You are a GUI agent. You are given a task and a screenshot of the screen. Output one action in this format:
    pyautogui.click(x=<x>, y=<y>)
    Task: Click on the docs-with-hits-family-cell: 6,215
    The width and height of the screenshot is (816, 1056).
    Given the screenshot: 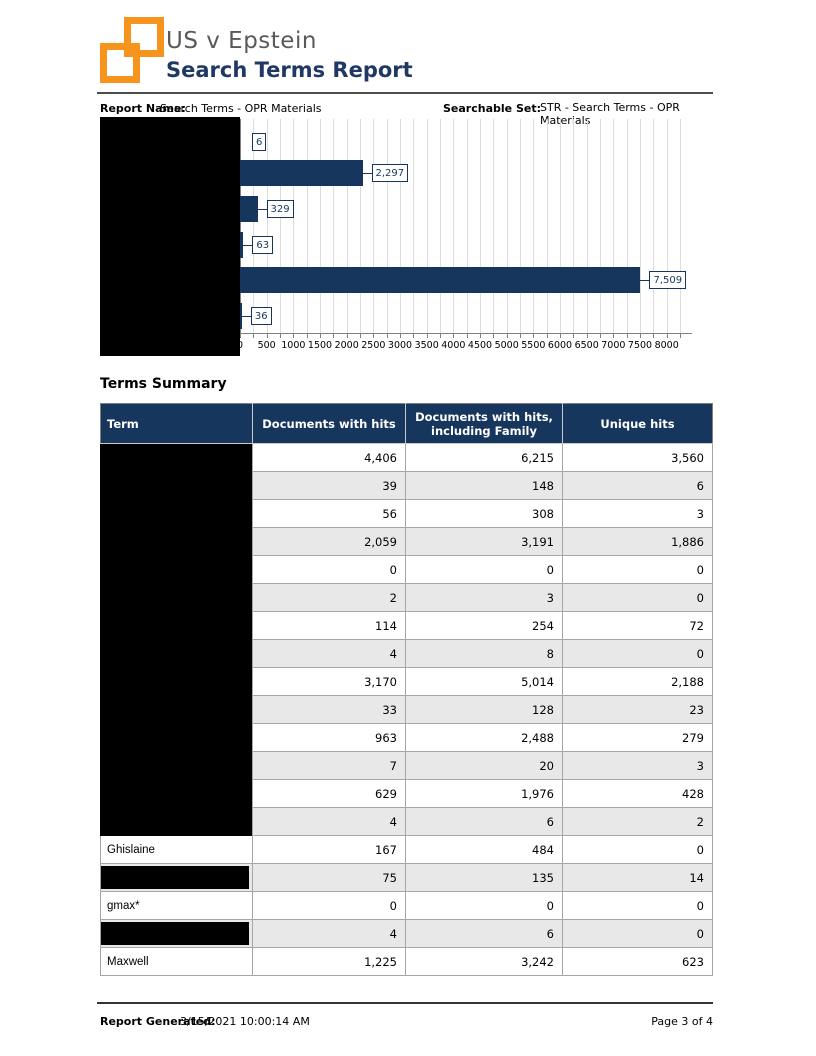 What is the action you would take?
    pyautogui.click(x=484, y=457)
    